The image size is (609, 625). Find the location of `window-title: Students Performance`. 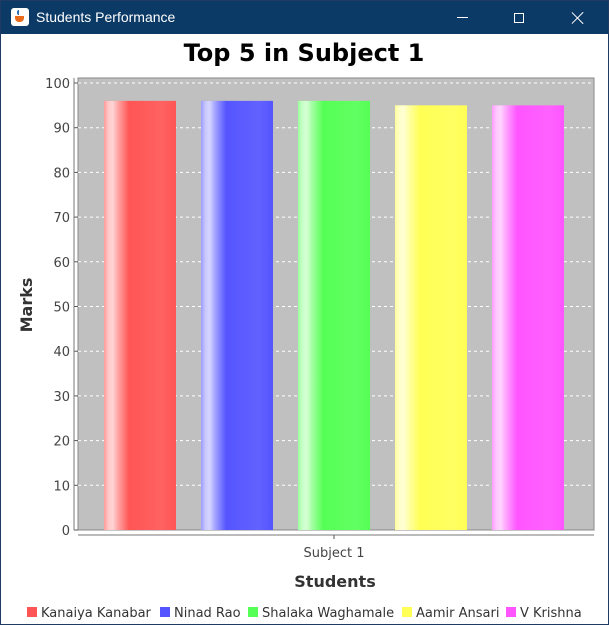

window-title: Students Performance is located at coordinates (106, 17).